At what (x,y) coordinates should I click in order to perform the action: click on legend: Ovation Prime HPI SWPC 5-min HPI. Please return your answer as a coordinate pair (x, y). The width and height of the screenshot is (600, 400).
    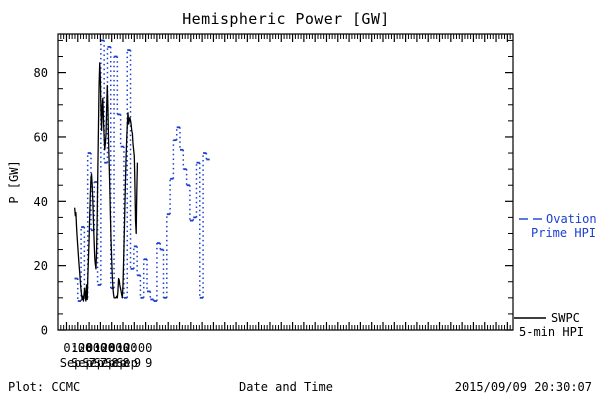
    Looking at the image, I should click on (555, 275).